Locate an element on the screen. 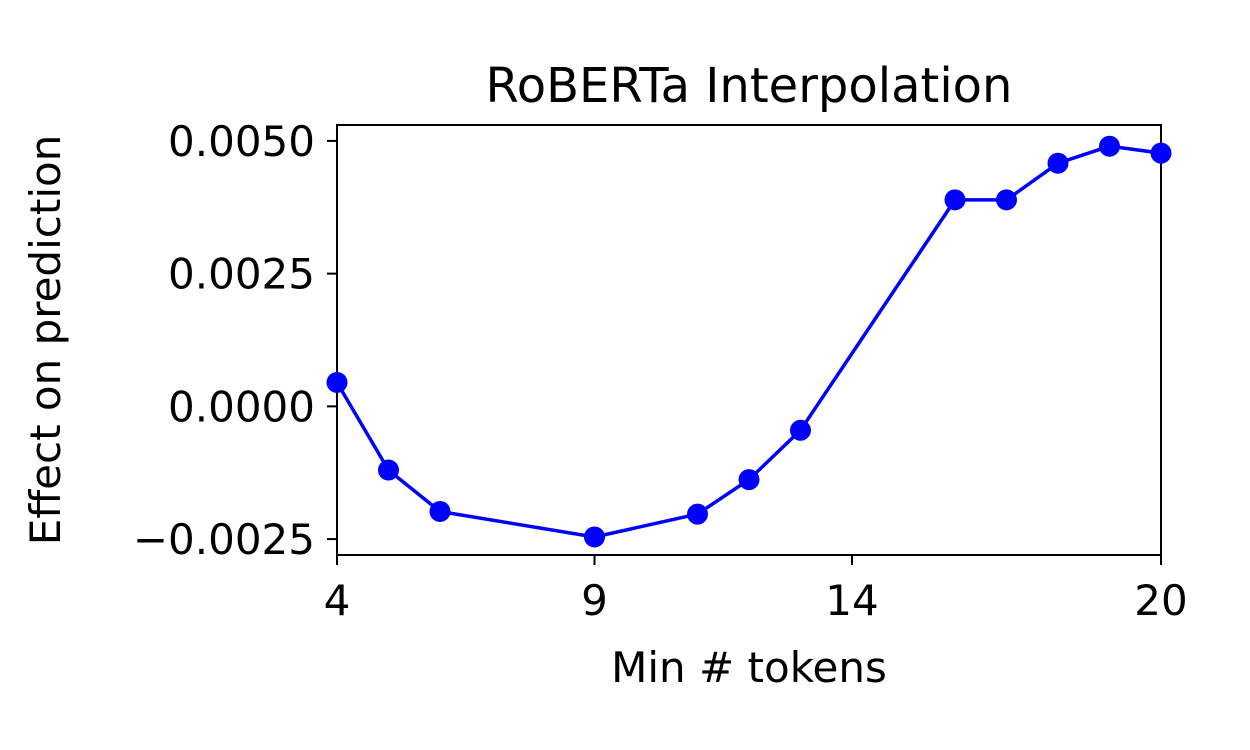  y-tick-label: 0.0025 is located at coordinates (241, 274).